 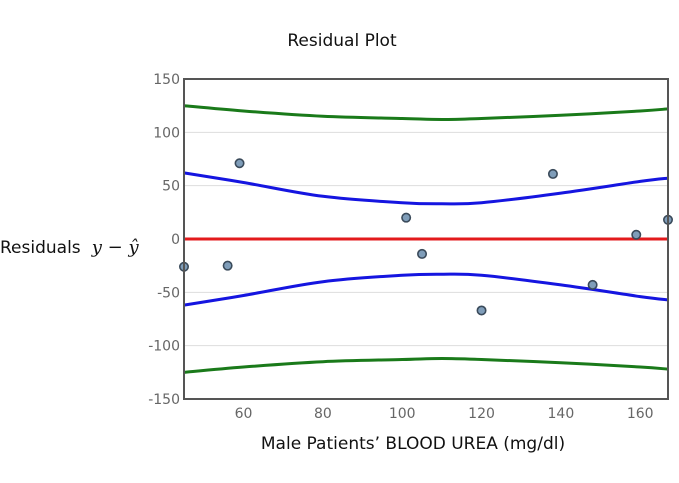 I want to click on y-tick-label: 0, so click(x=175, y=240).